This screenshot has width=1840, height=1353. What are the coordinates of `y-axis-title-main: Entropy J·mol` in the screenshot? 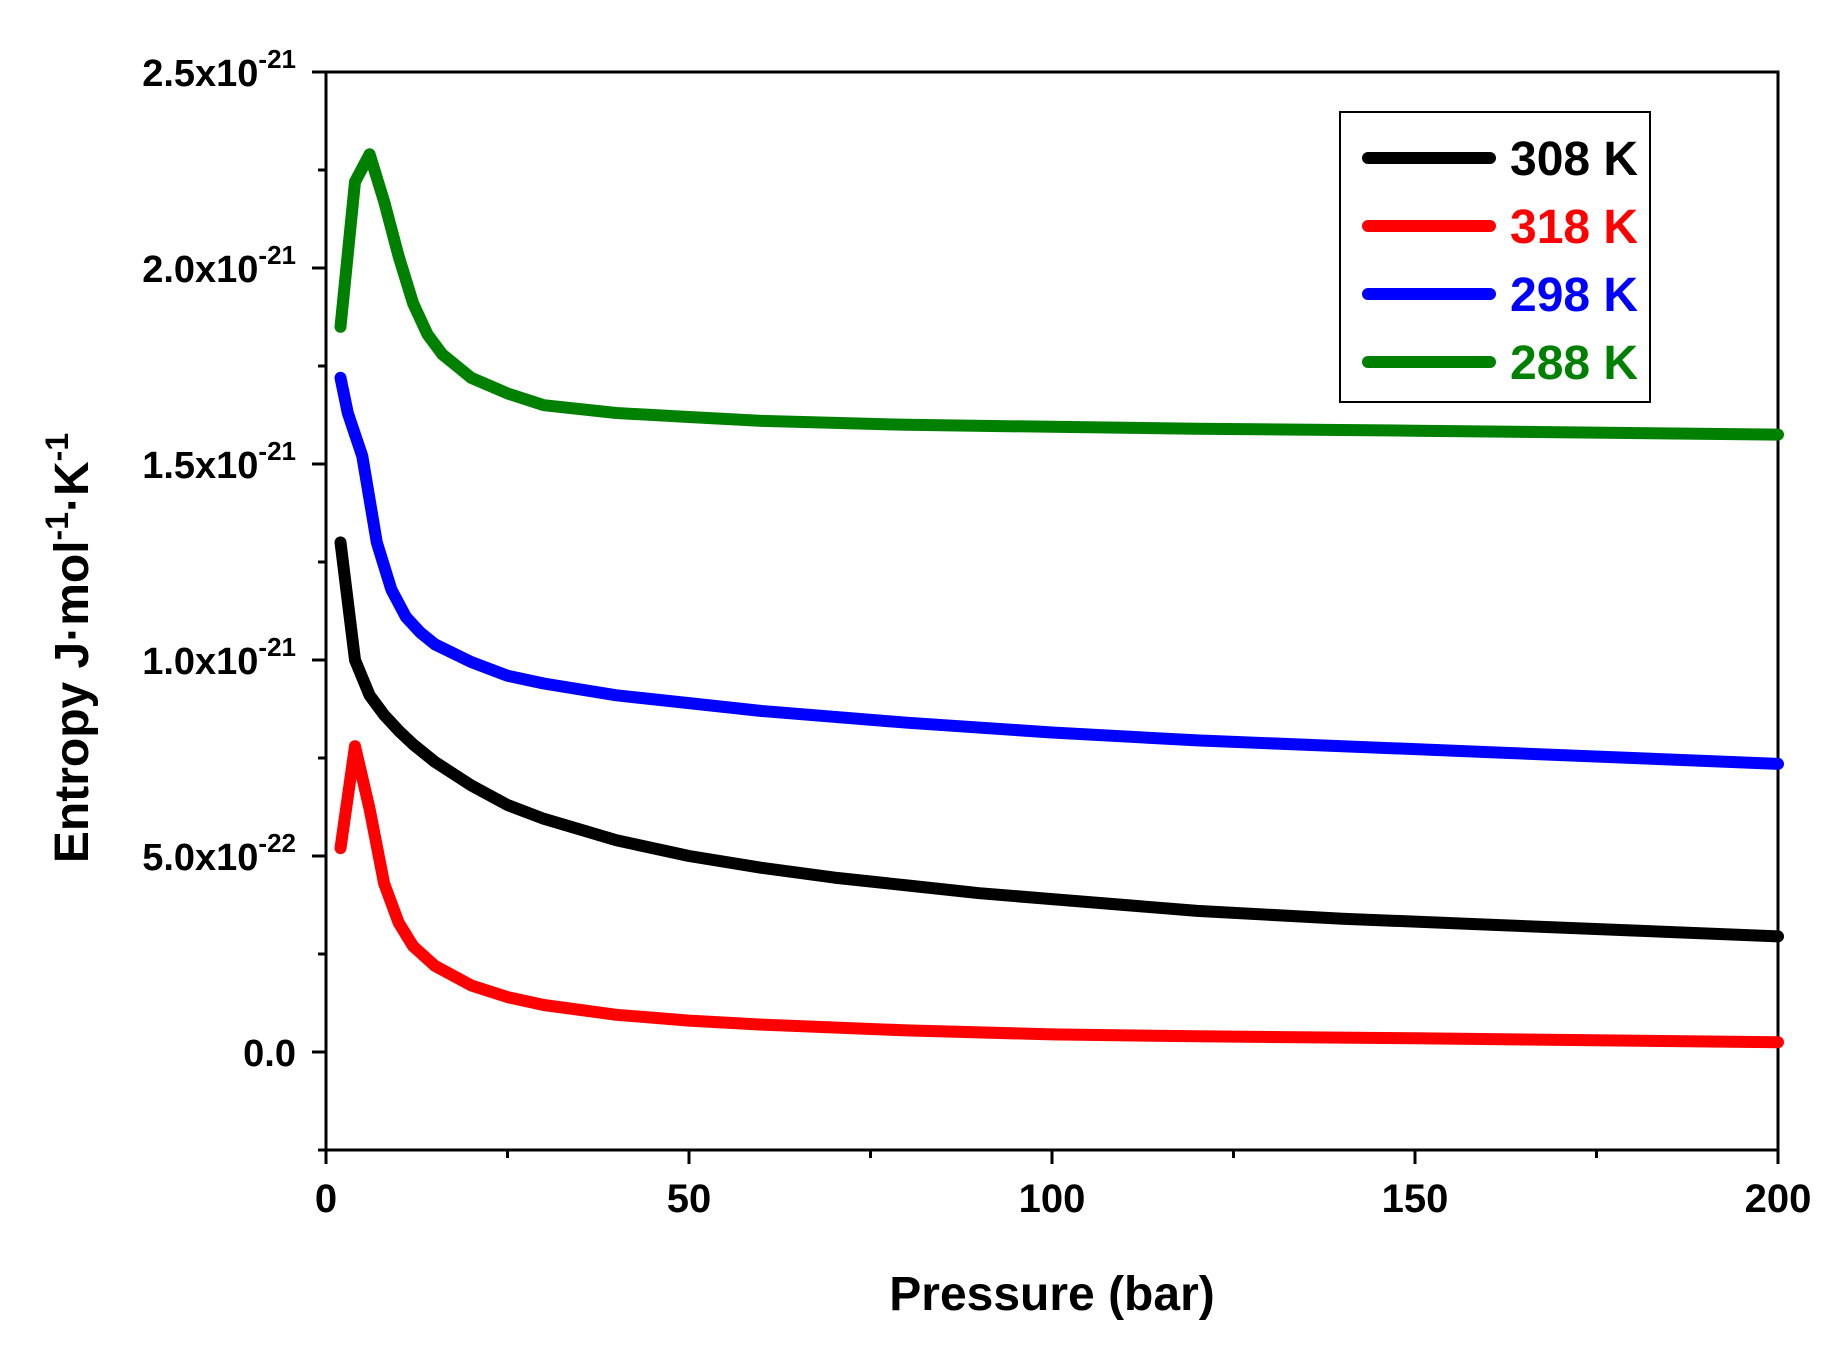 It's located at (72, 701).